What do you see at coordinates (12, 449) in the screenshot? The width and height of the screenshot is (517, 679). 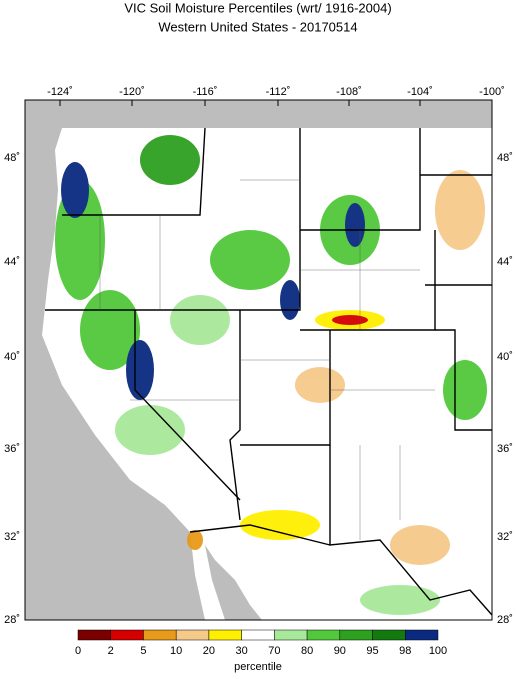 I see `lat-label-left: 36˚` at bounding box center [12, 449].